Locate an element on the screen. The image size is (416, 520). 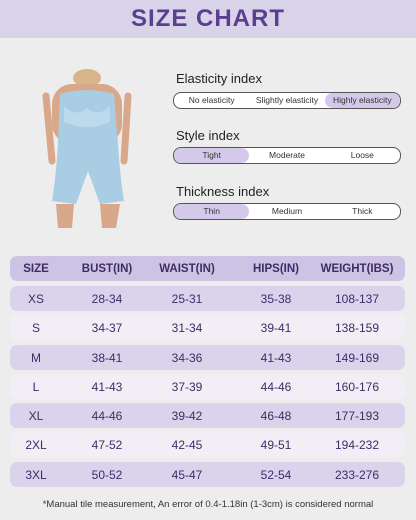
table-row: 3XL 50-52 45-47 52-54 233-276 is located at coordinates (207, 474).